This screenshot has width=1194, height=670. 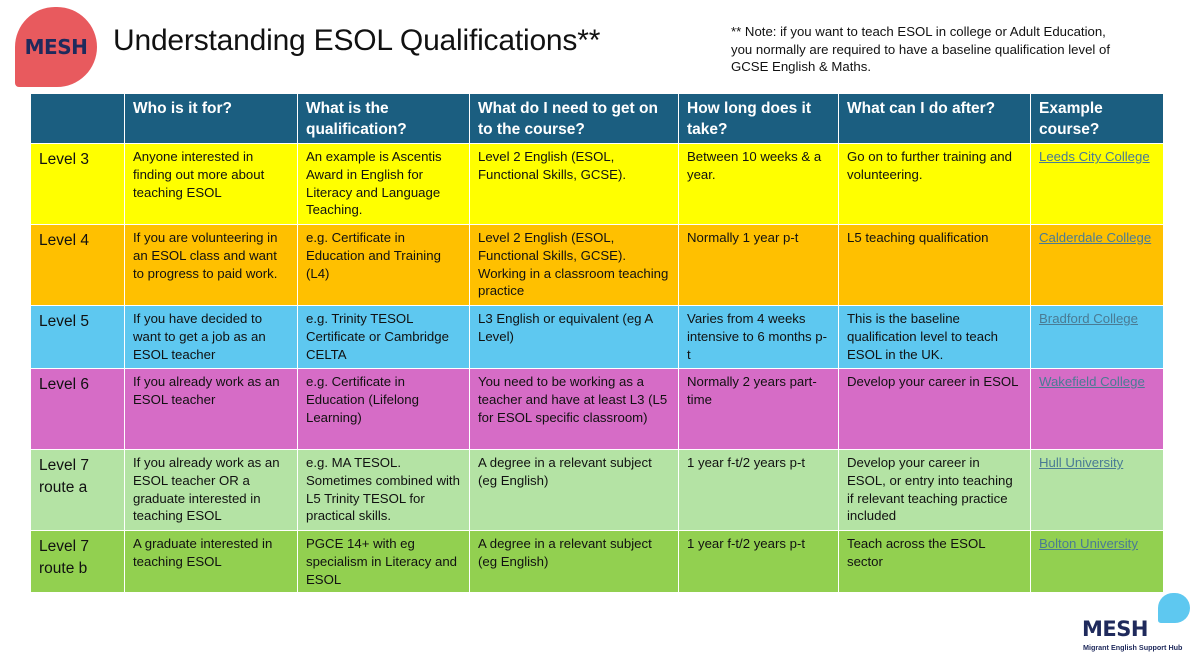 What do you see at coordinates (77, 118) in the screenshot?
I see `header-level` at bounding box center [77, 118].